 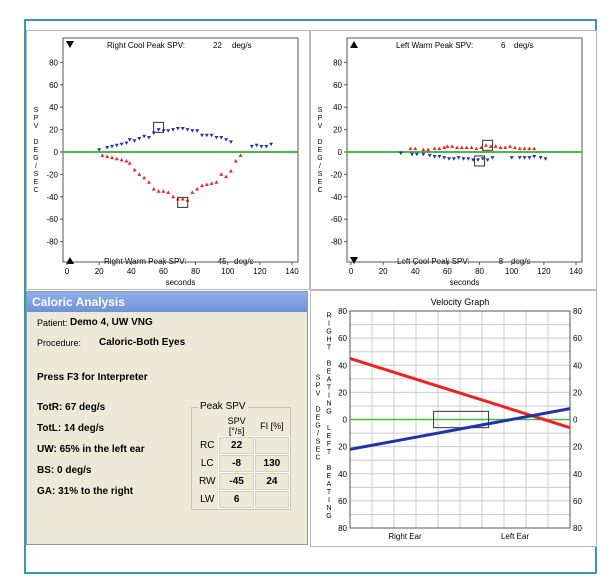 I want to click on peak-marker, so click(x=488, y=145).